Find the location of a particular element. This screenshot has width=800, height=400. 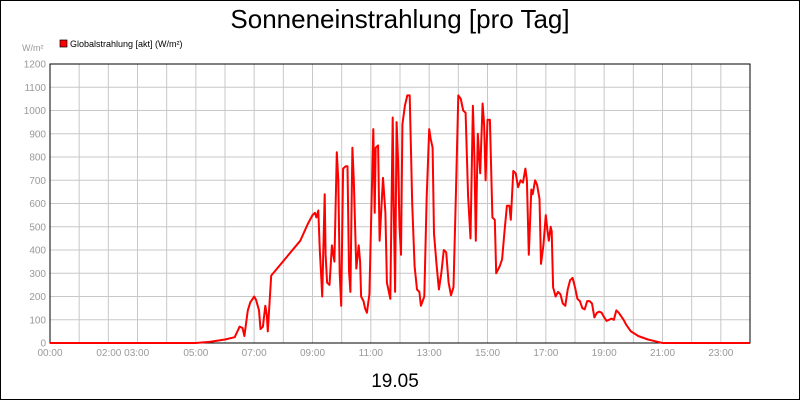

y-tick-label: 400 is located at coordinates (37, 251).